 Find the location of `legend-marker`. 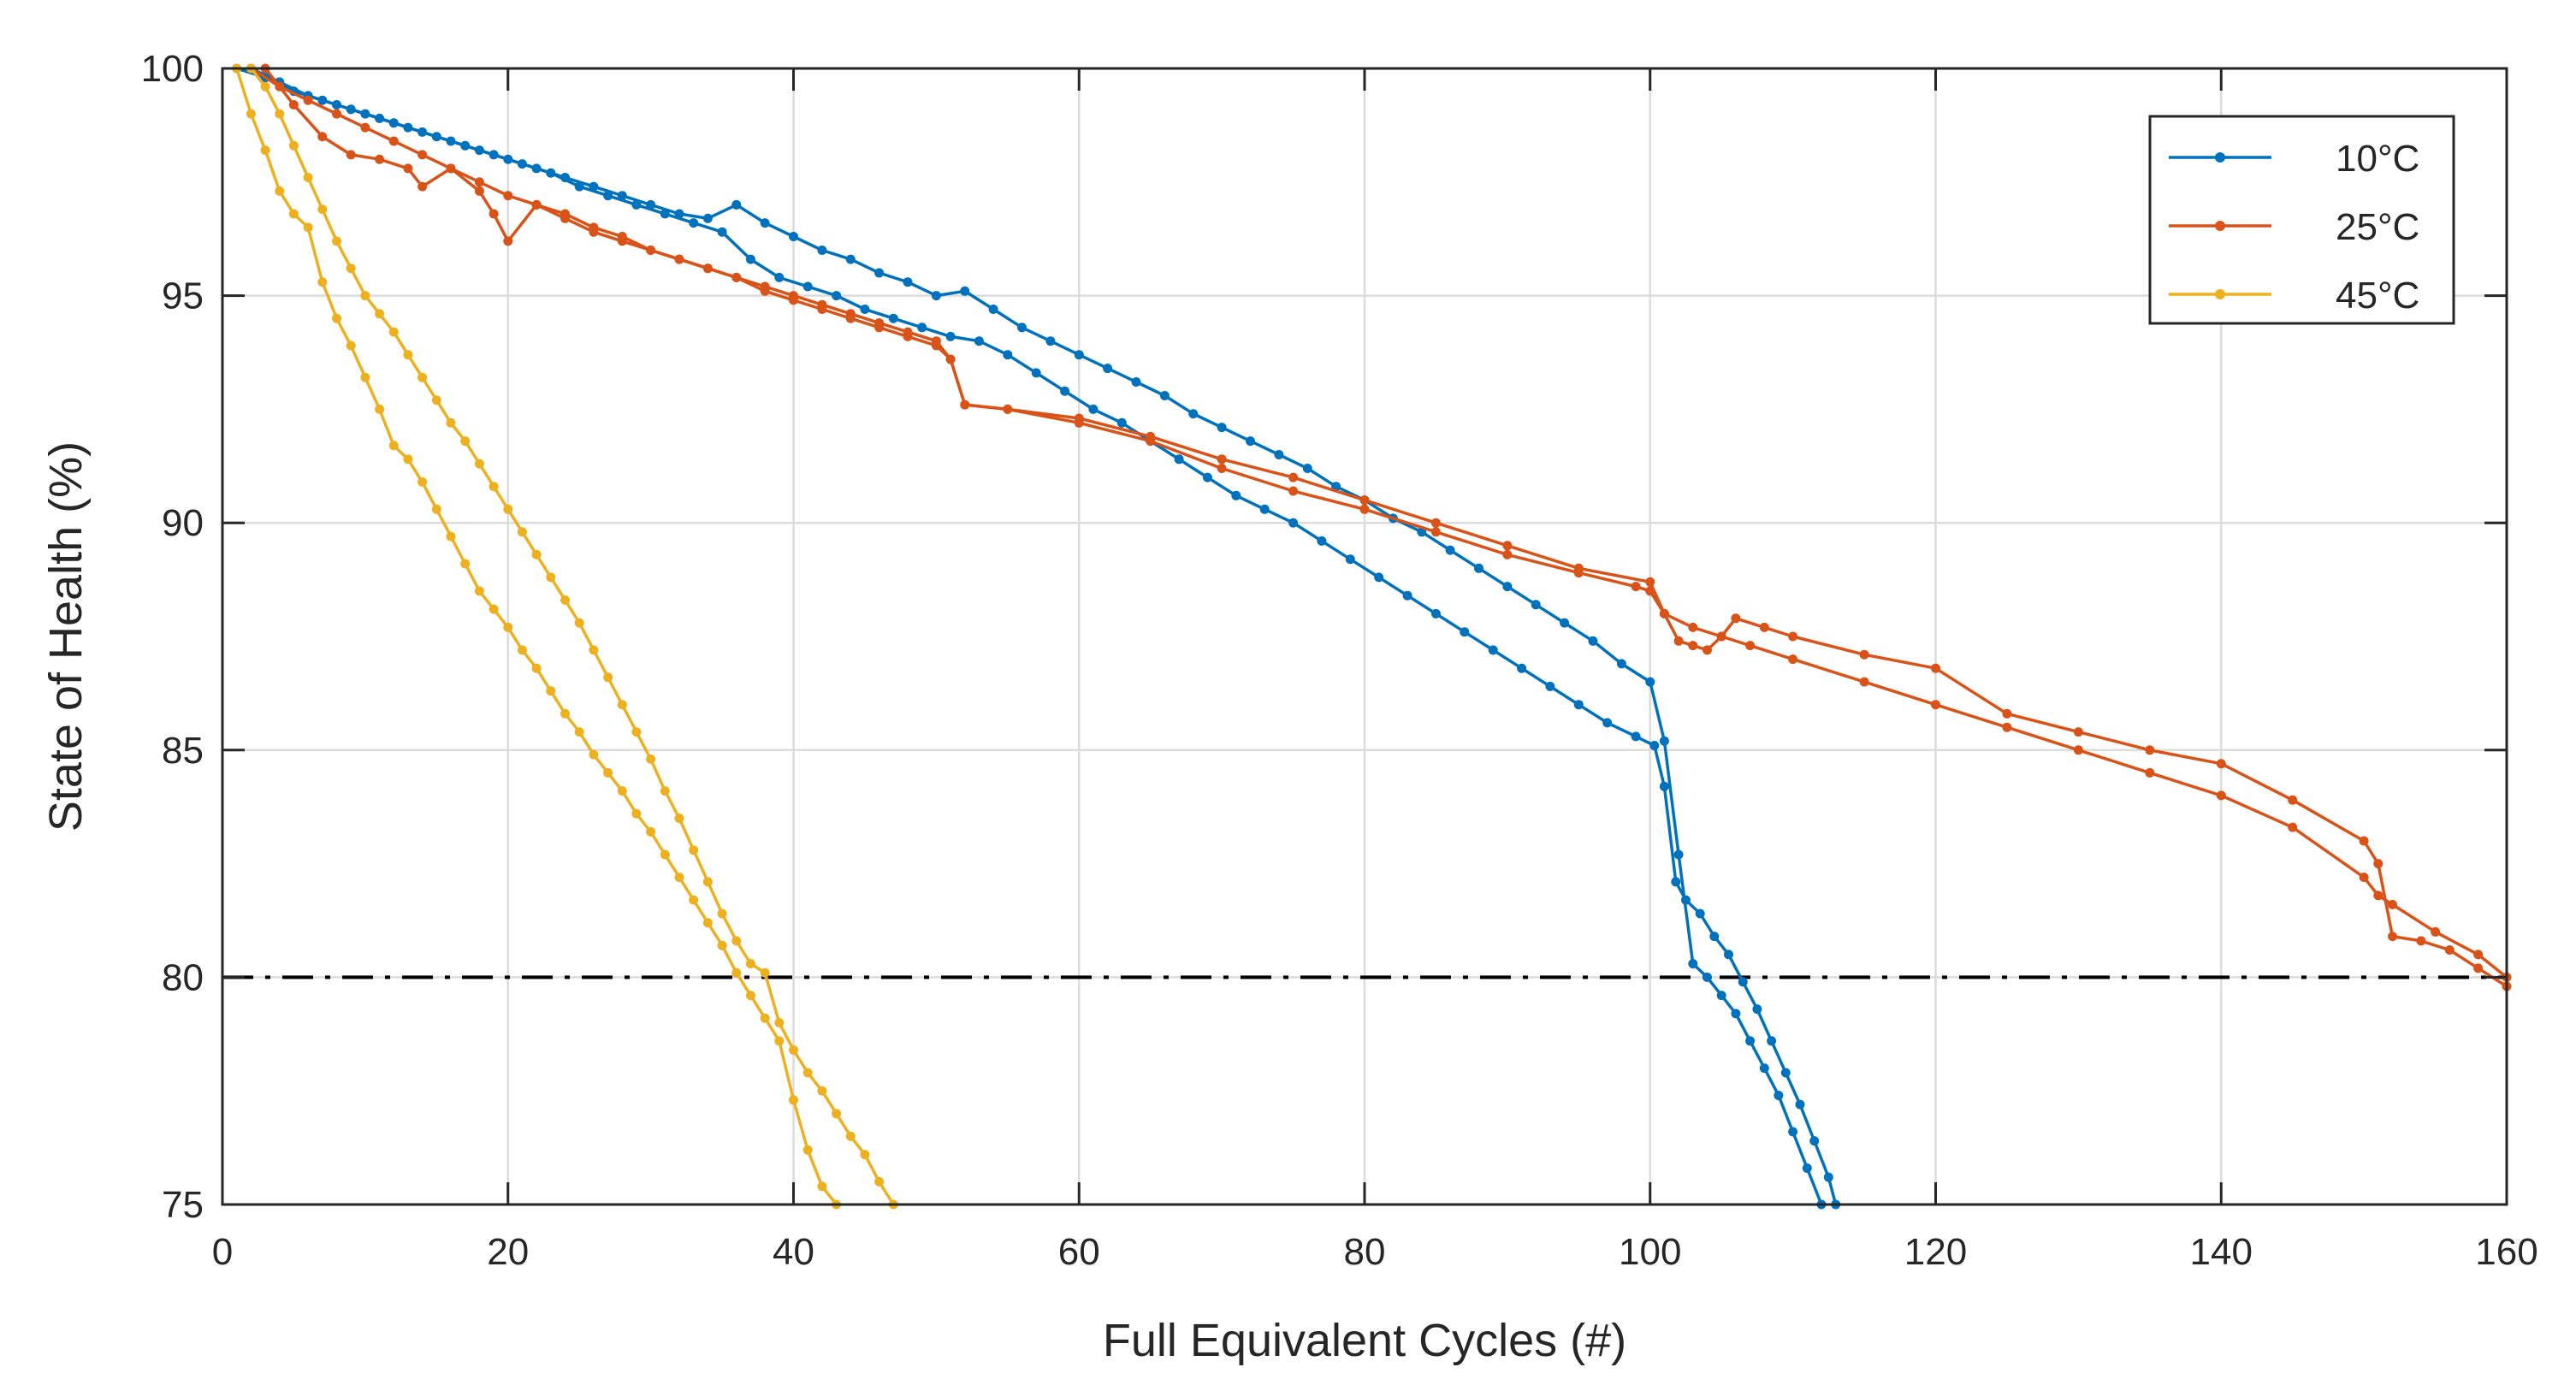

legend-marker is located at coordinates (2220, 157).